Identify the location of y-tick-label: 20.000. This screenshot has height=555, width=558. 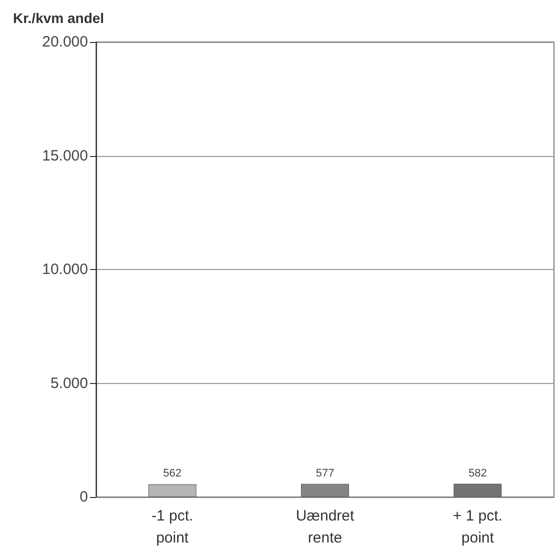
(65, 42).